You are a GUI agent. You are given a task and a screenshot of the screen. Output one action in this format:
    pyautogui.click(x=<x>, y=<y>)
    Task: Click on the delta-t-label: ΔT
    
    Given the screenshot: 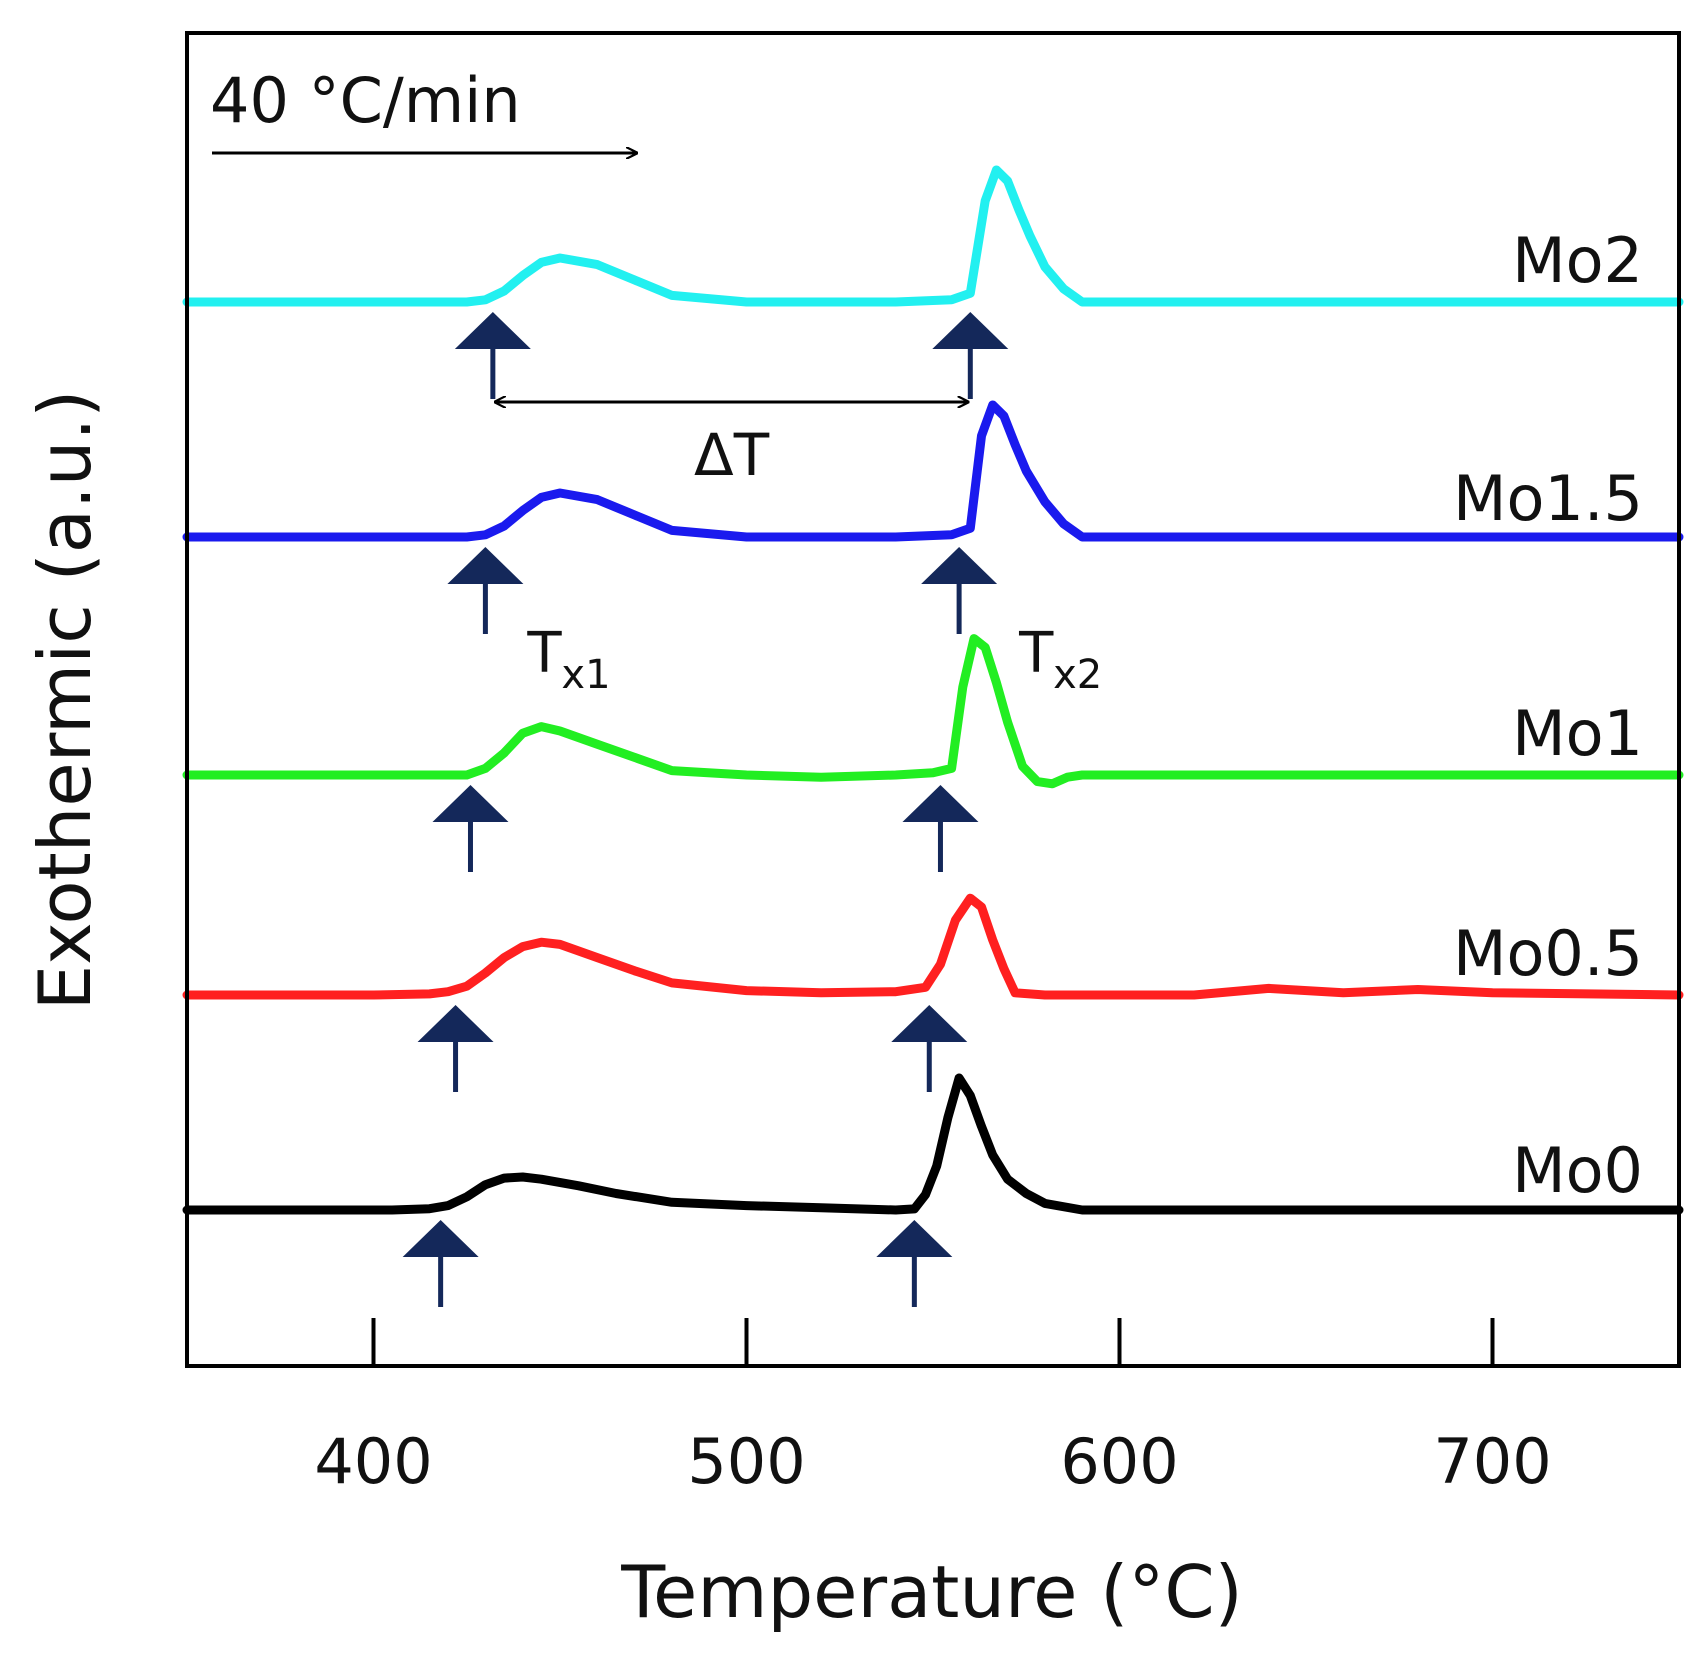 What is the action you would take?
    pyautogui.click(x=732, y=455)
    